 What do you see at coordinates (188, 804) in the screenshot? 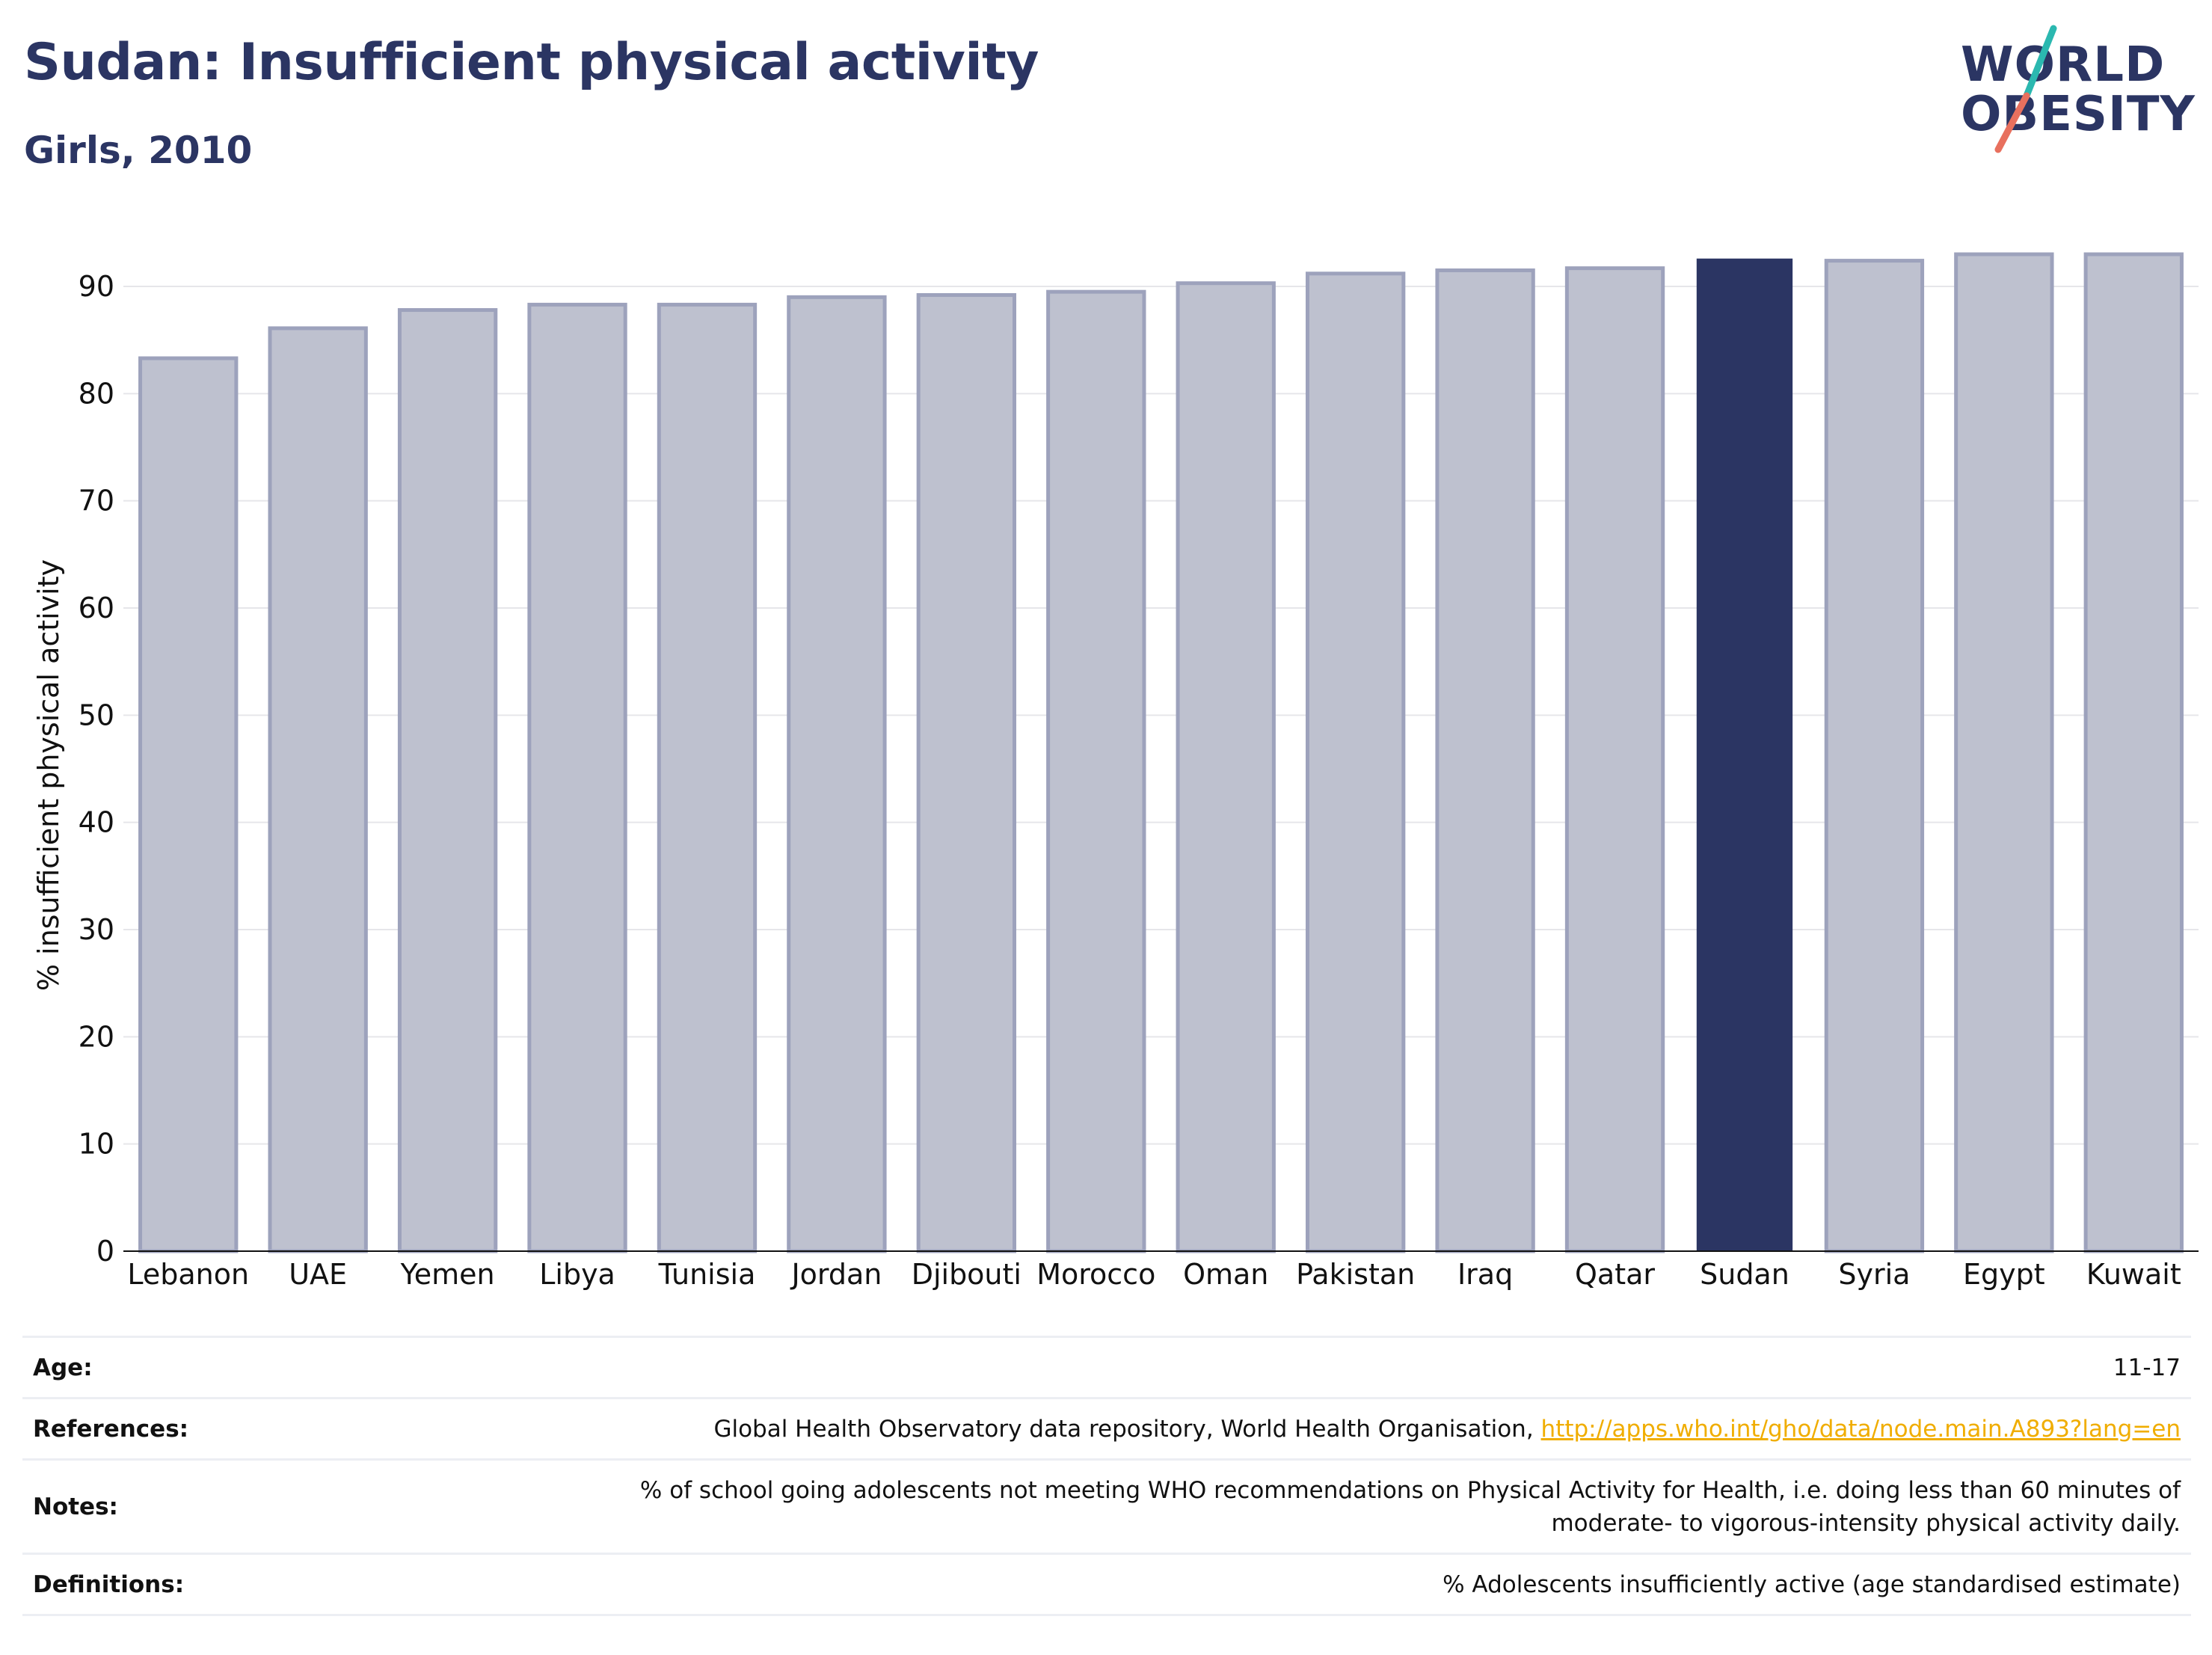
I see `bar-lebanon` at bounding box center [188, 804].